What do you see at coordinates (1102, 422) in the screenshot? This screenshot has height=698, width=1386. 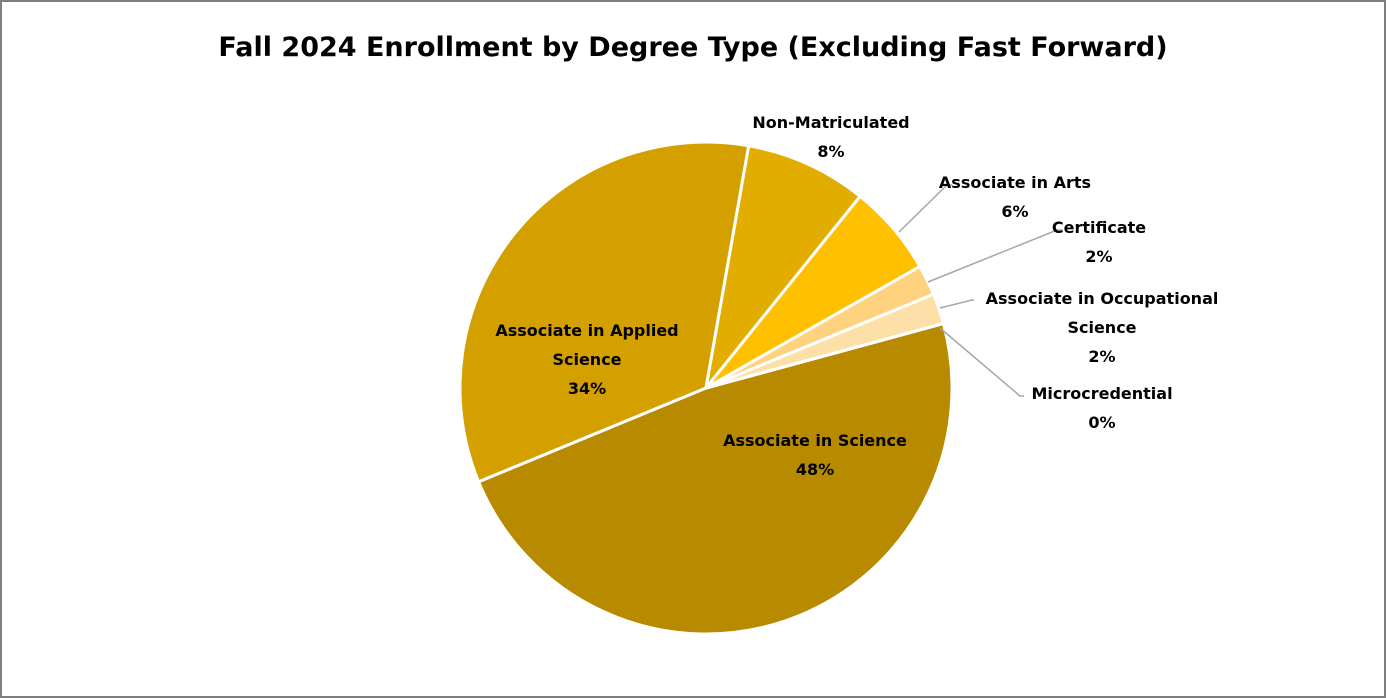 I see `value-label: 0%` at bounding box center [1102, 422].